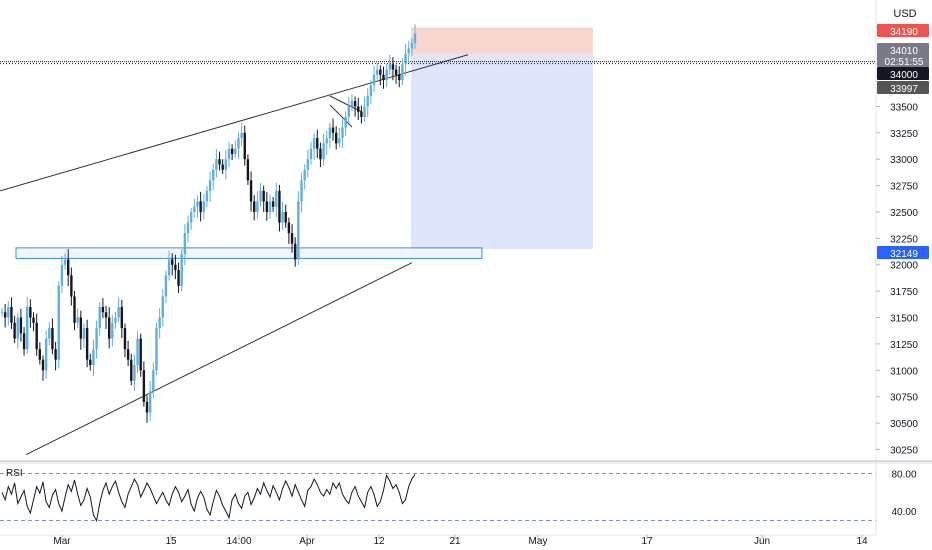  I want to click on y-tick-label: 31250, so click(904, 345).